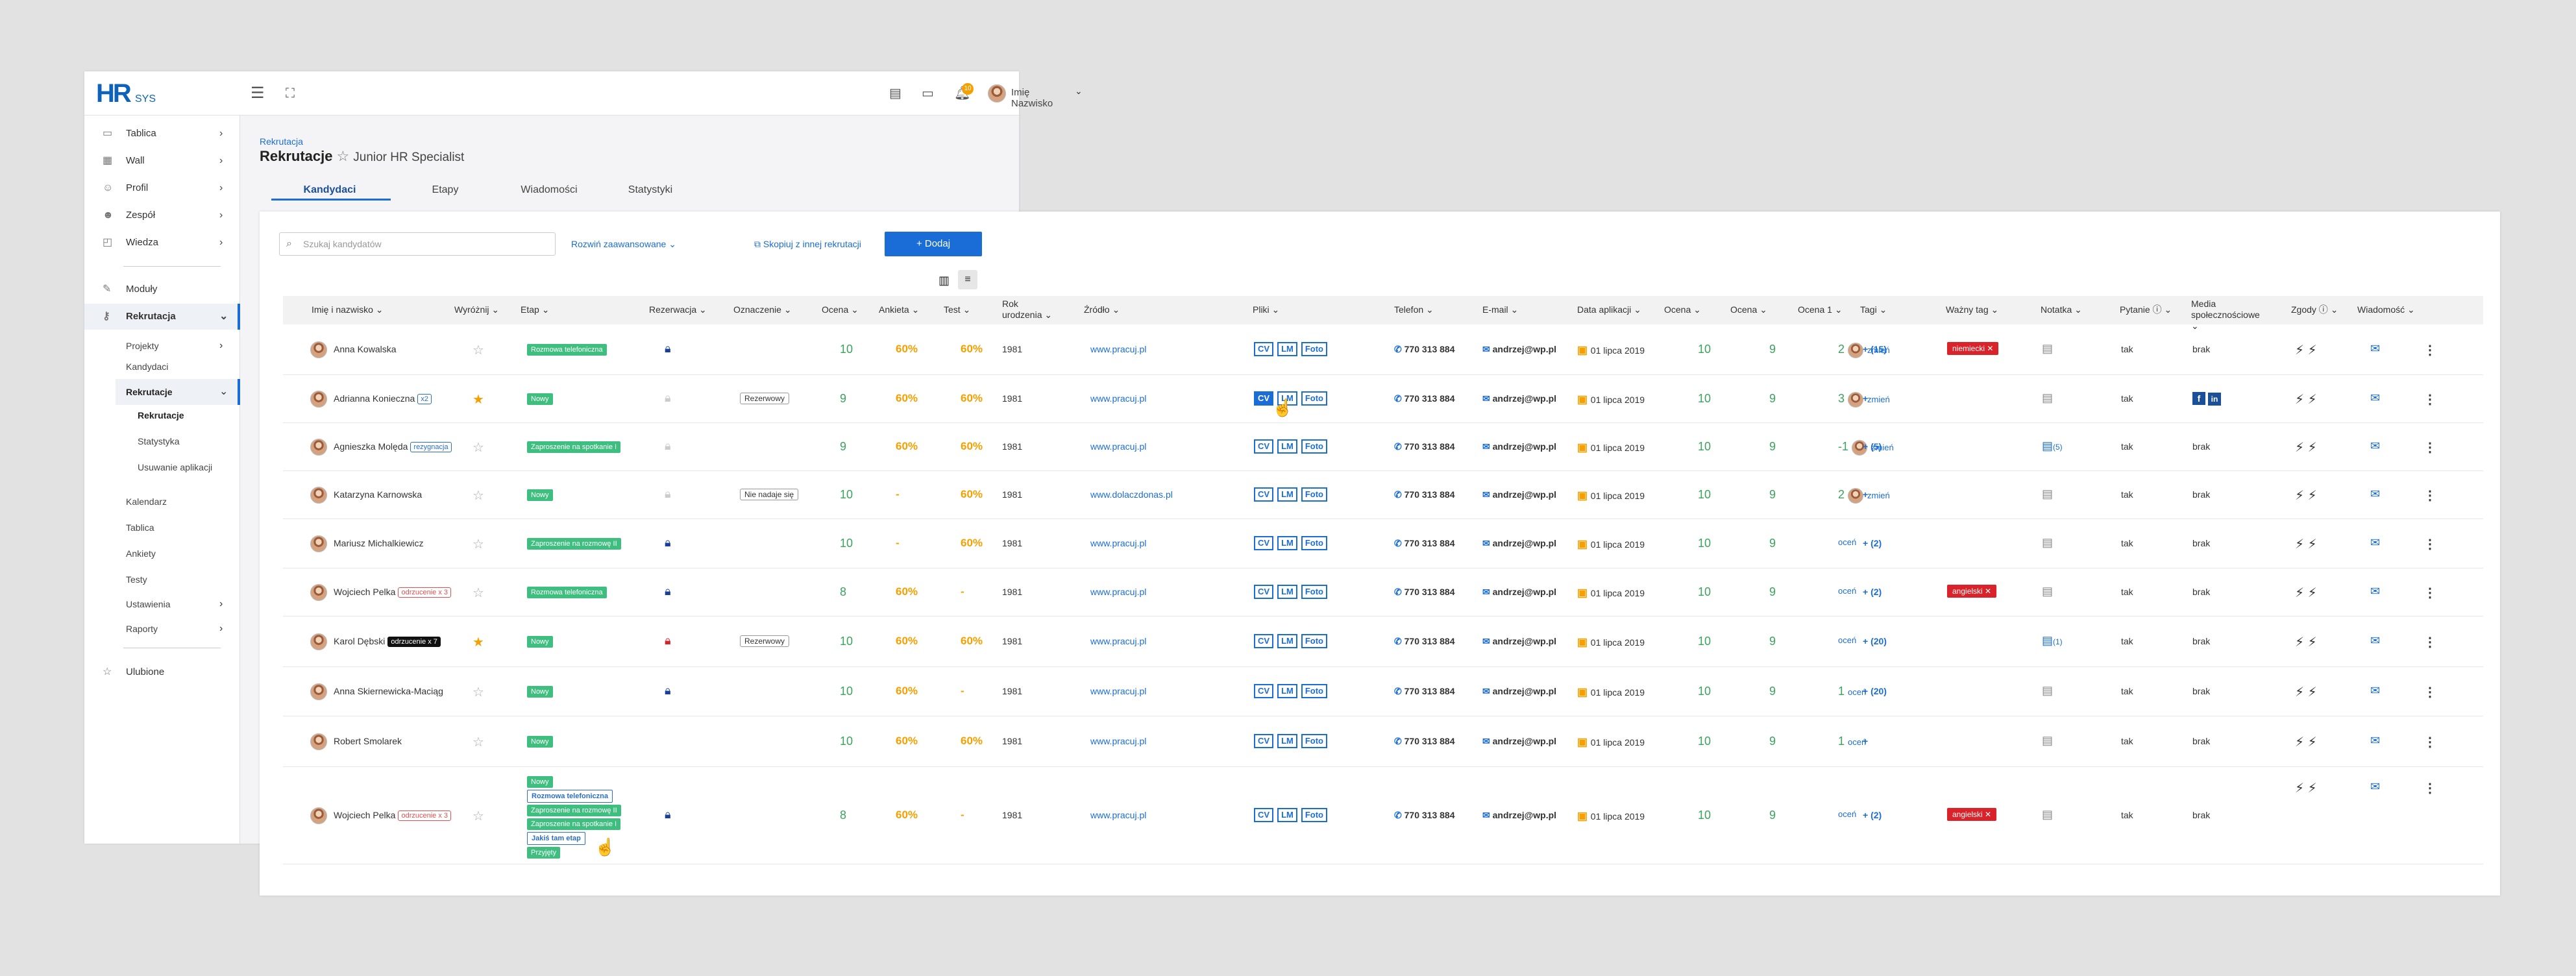 The height and width of the screenshot is (976, 2576). I want to click on etap-badge: Zaproszenie na rozmowę II, so click(574, 544).